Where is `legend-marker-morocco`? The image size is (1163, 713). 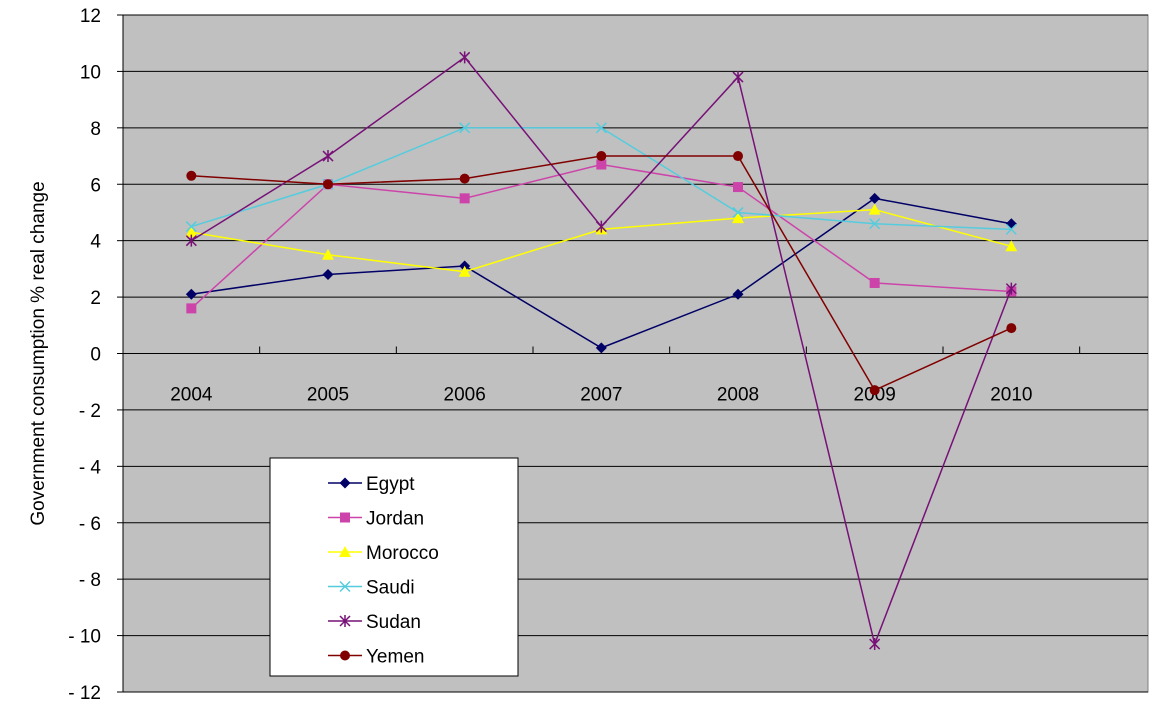 legend-marker-morocco is located at coordinates (345, 551).